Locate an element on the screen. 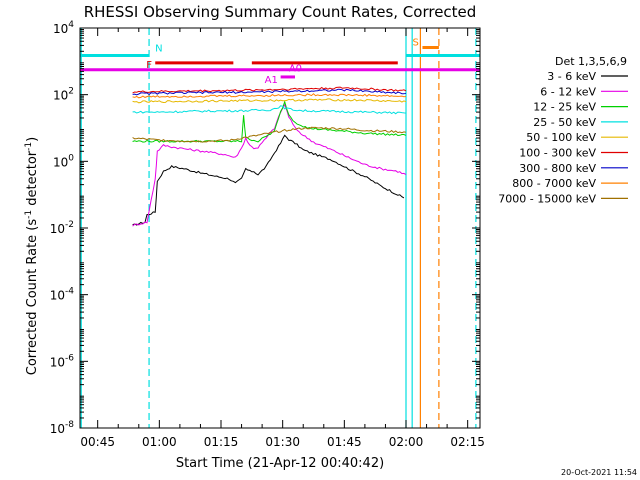  y-tick-label-2: 10⁻⁴ is located at coordinates (62, 295).